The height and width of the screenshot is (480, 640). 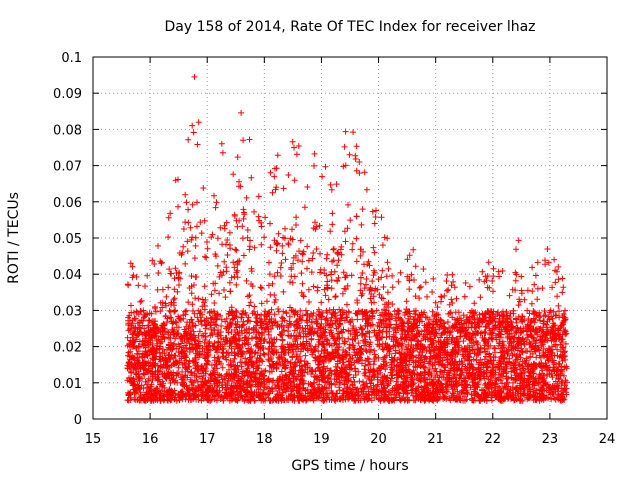 What do you see at coordinates (207, 439) in the screenshot?
I see `x-tick-label: 17` at bounding box center [207, 439].